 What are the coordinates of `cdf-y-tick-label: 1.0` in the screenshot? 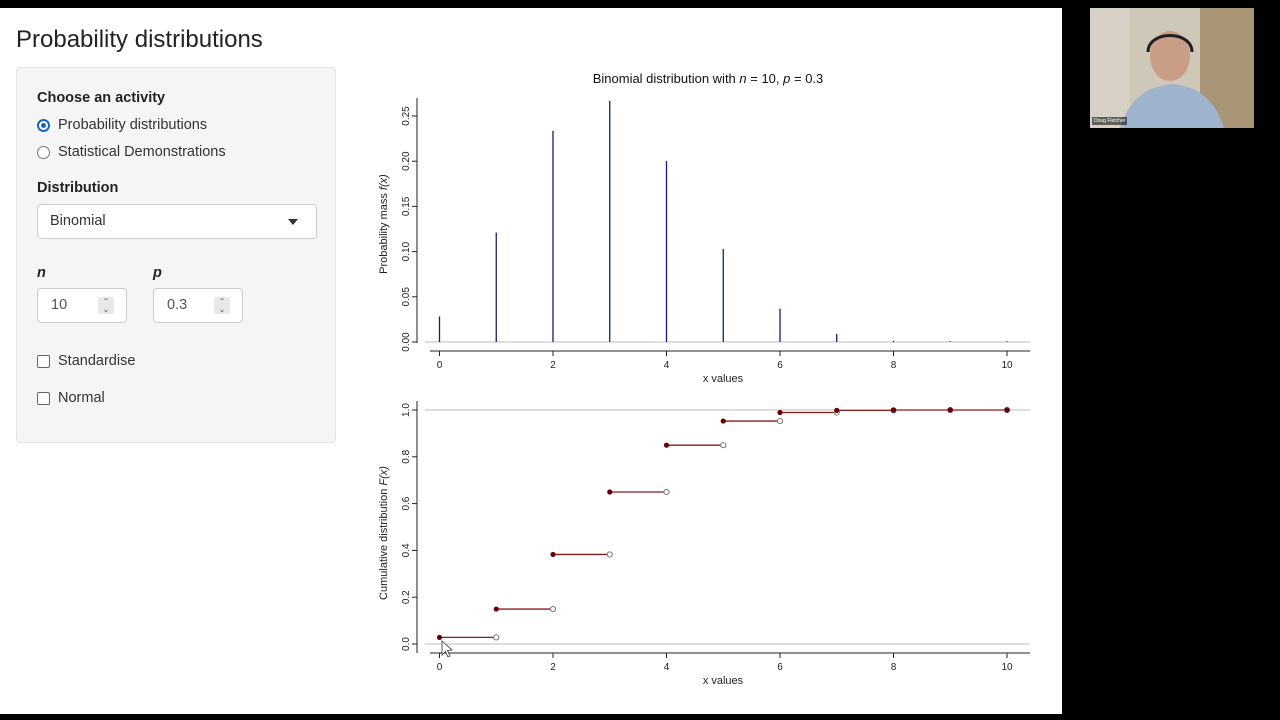 It's located at (406, 410).